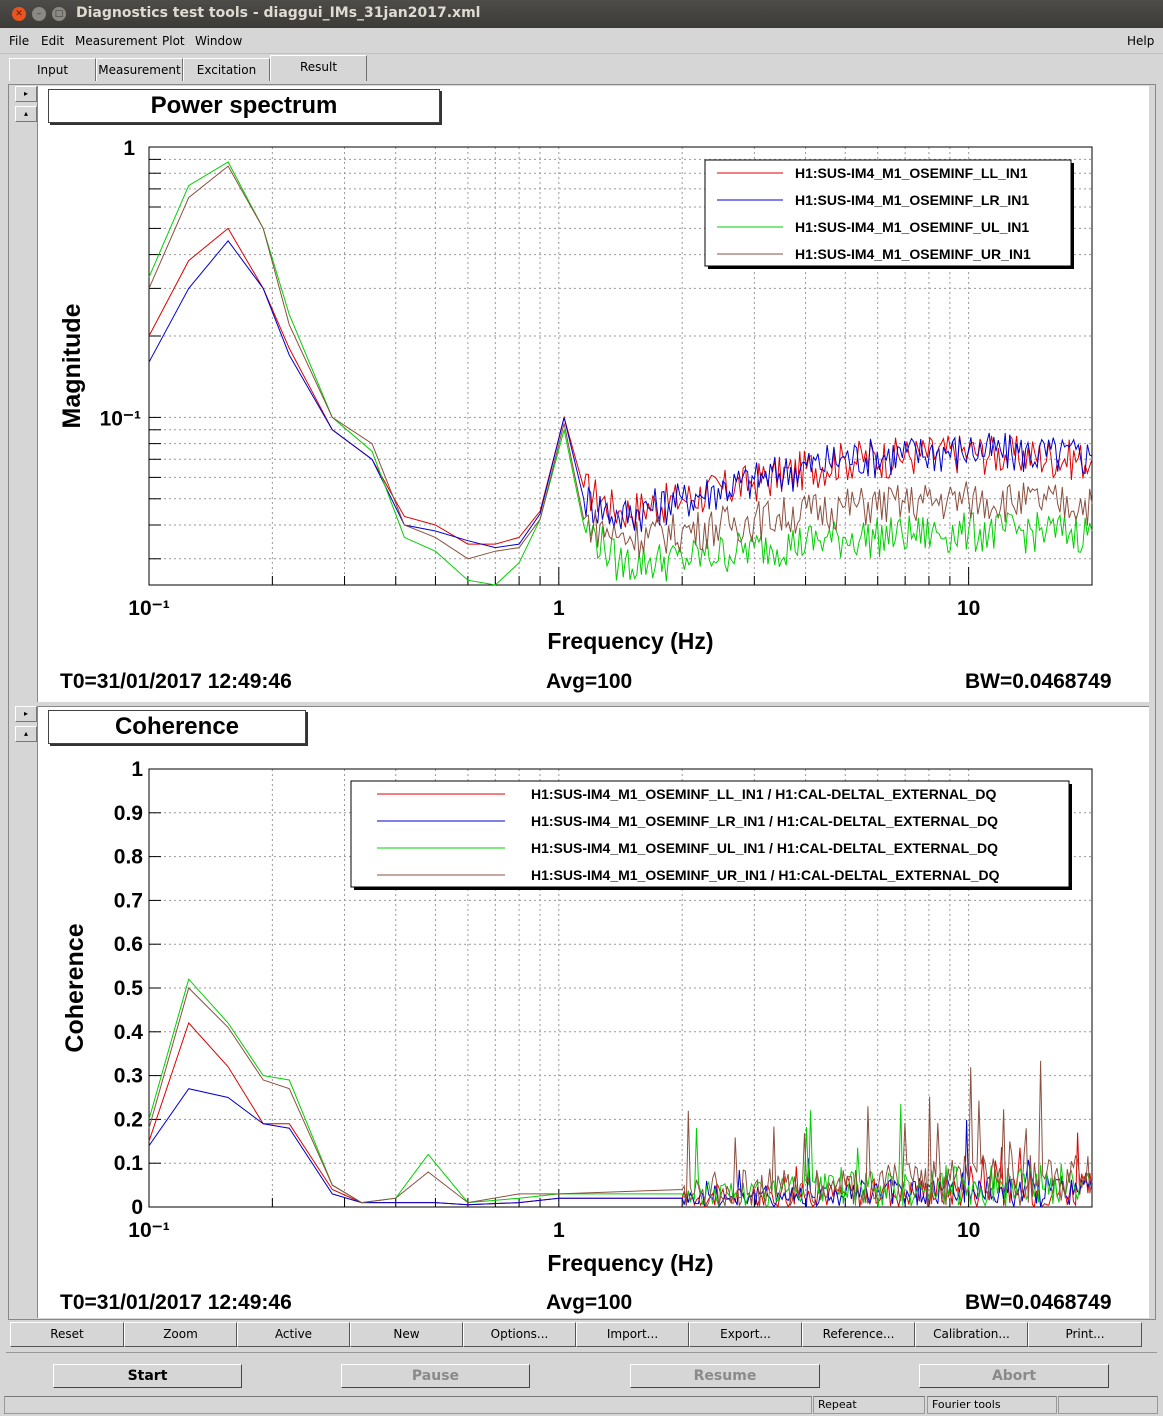 Image resolution: width=1163 pixels, height=1416 pixels. I want to click on status-field-end, so click(1108, 1405).